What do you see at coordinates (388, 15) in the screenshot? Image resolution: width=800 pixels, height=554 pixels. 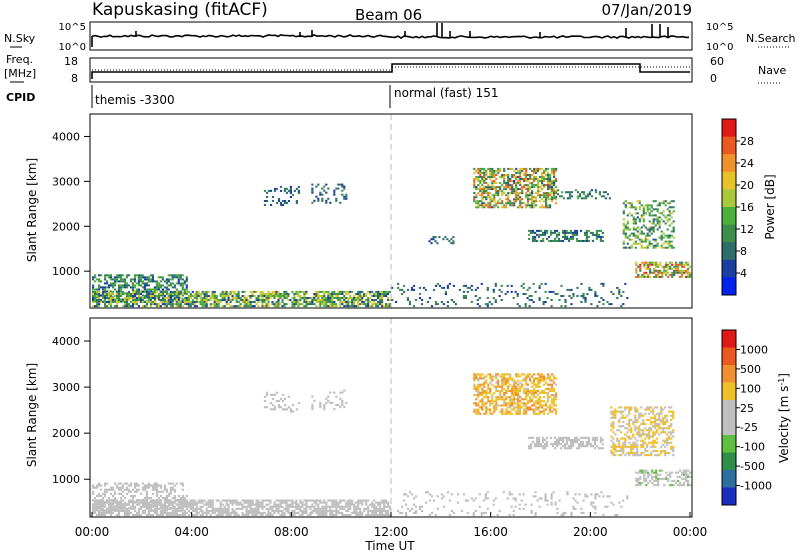 I see `beam-label: Beam 06` at bounding box center [388, 15].